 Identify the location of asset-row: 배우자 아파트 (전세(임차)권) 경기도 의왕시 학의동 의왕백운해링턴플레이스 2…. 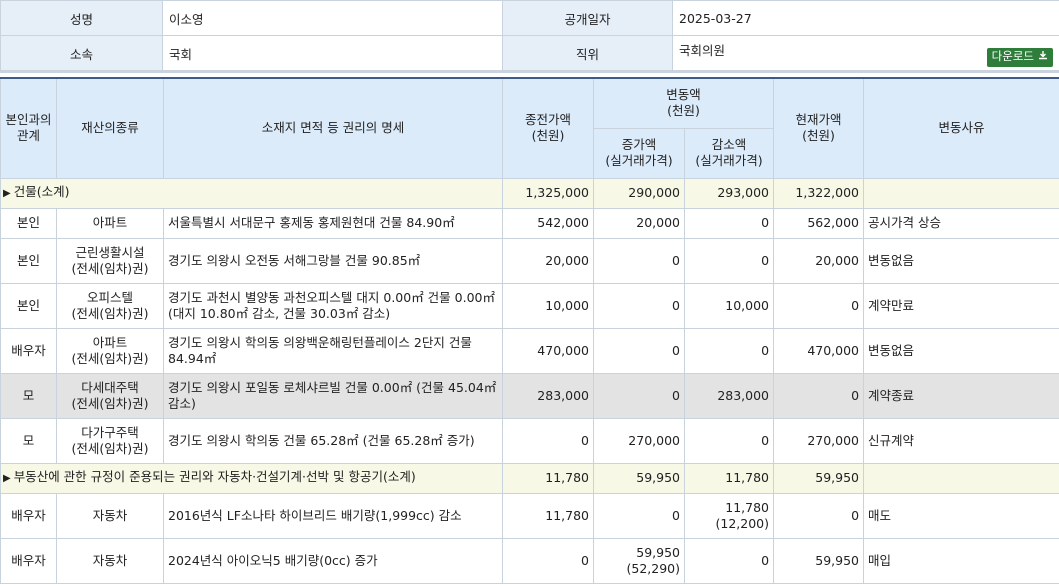
(529, 350).